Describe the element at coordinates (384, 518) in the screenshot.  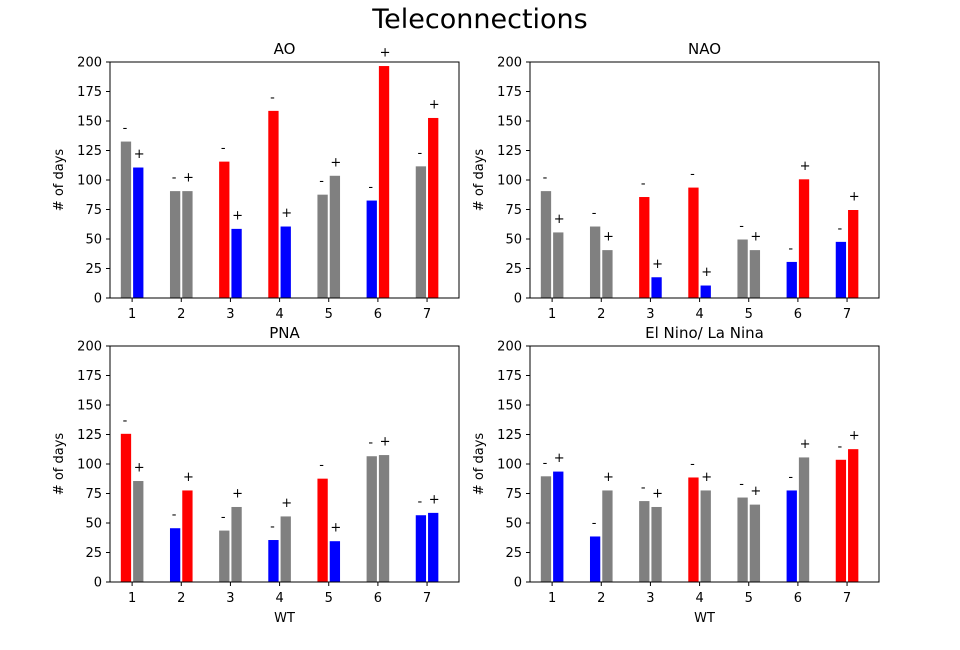
I see `bar-wt6-positive` at that location.